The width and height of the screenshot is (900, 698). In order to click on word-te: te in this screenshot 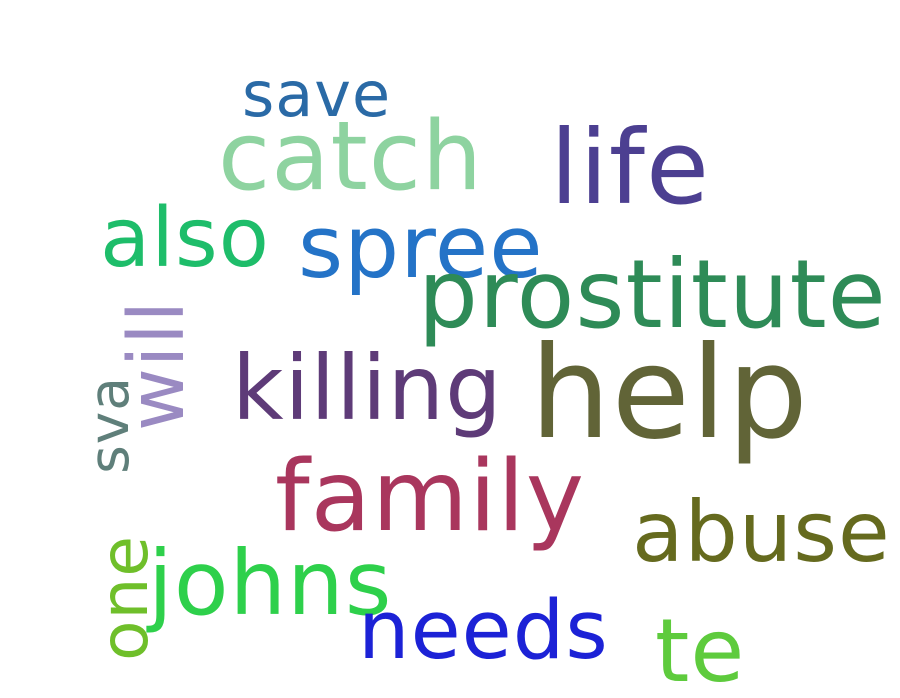, I will do `click(700, 649)`.